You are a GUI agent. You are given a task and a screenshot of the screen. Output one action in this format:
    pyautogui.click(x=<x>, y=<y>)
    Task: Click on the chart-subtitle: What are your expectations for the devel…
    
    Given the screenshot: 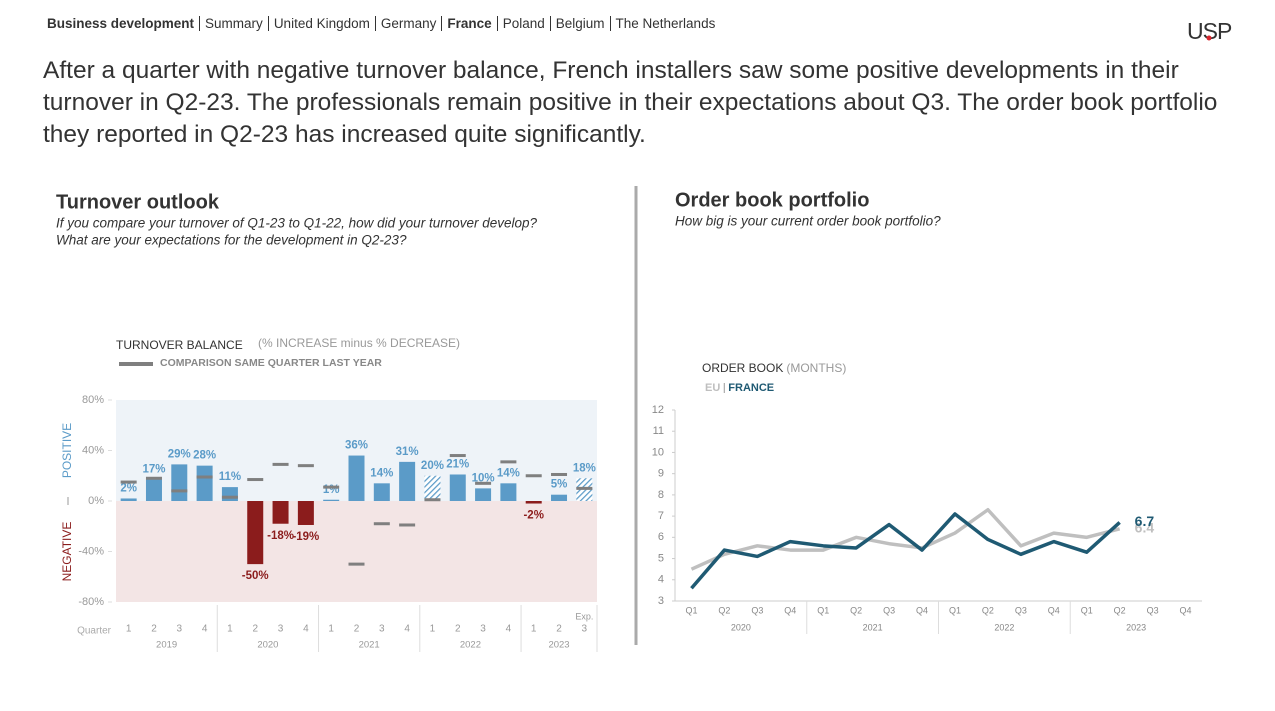 What is the action you would take?
    pyautogui.click(x=231, y=240)
    